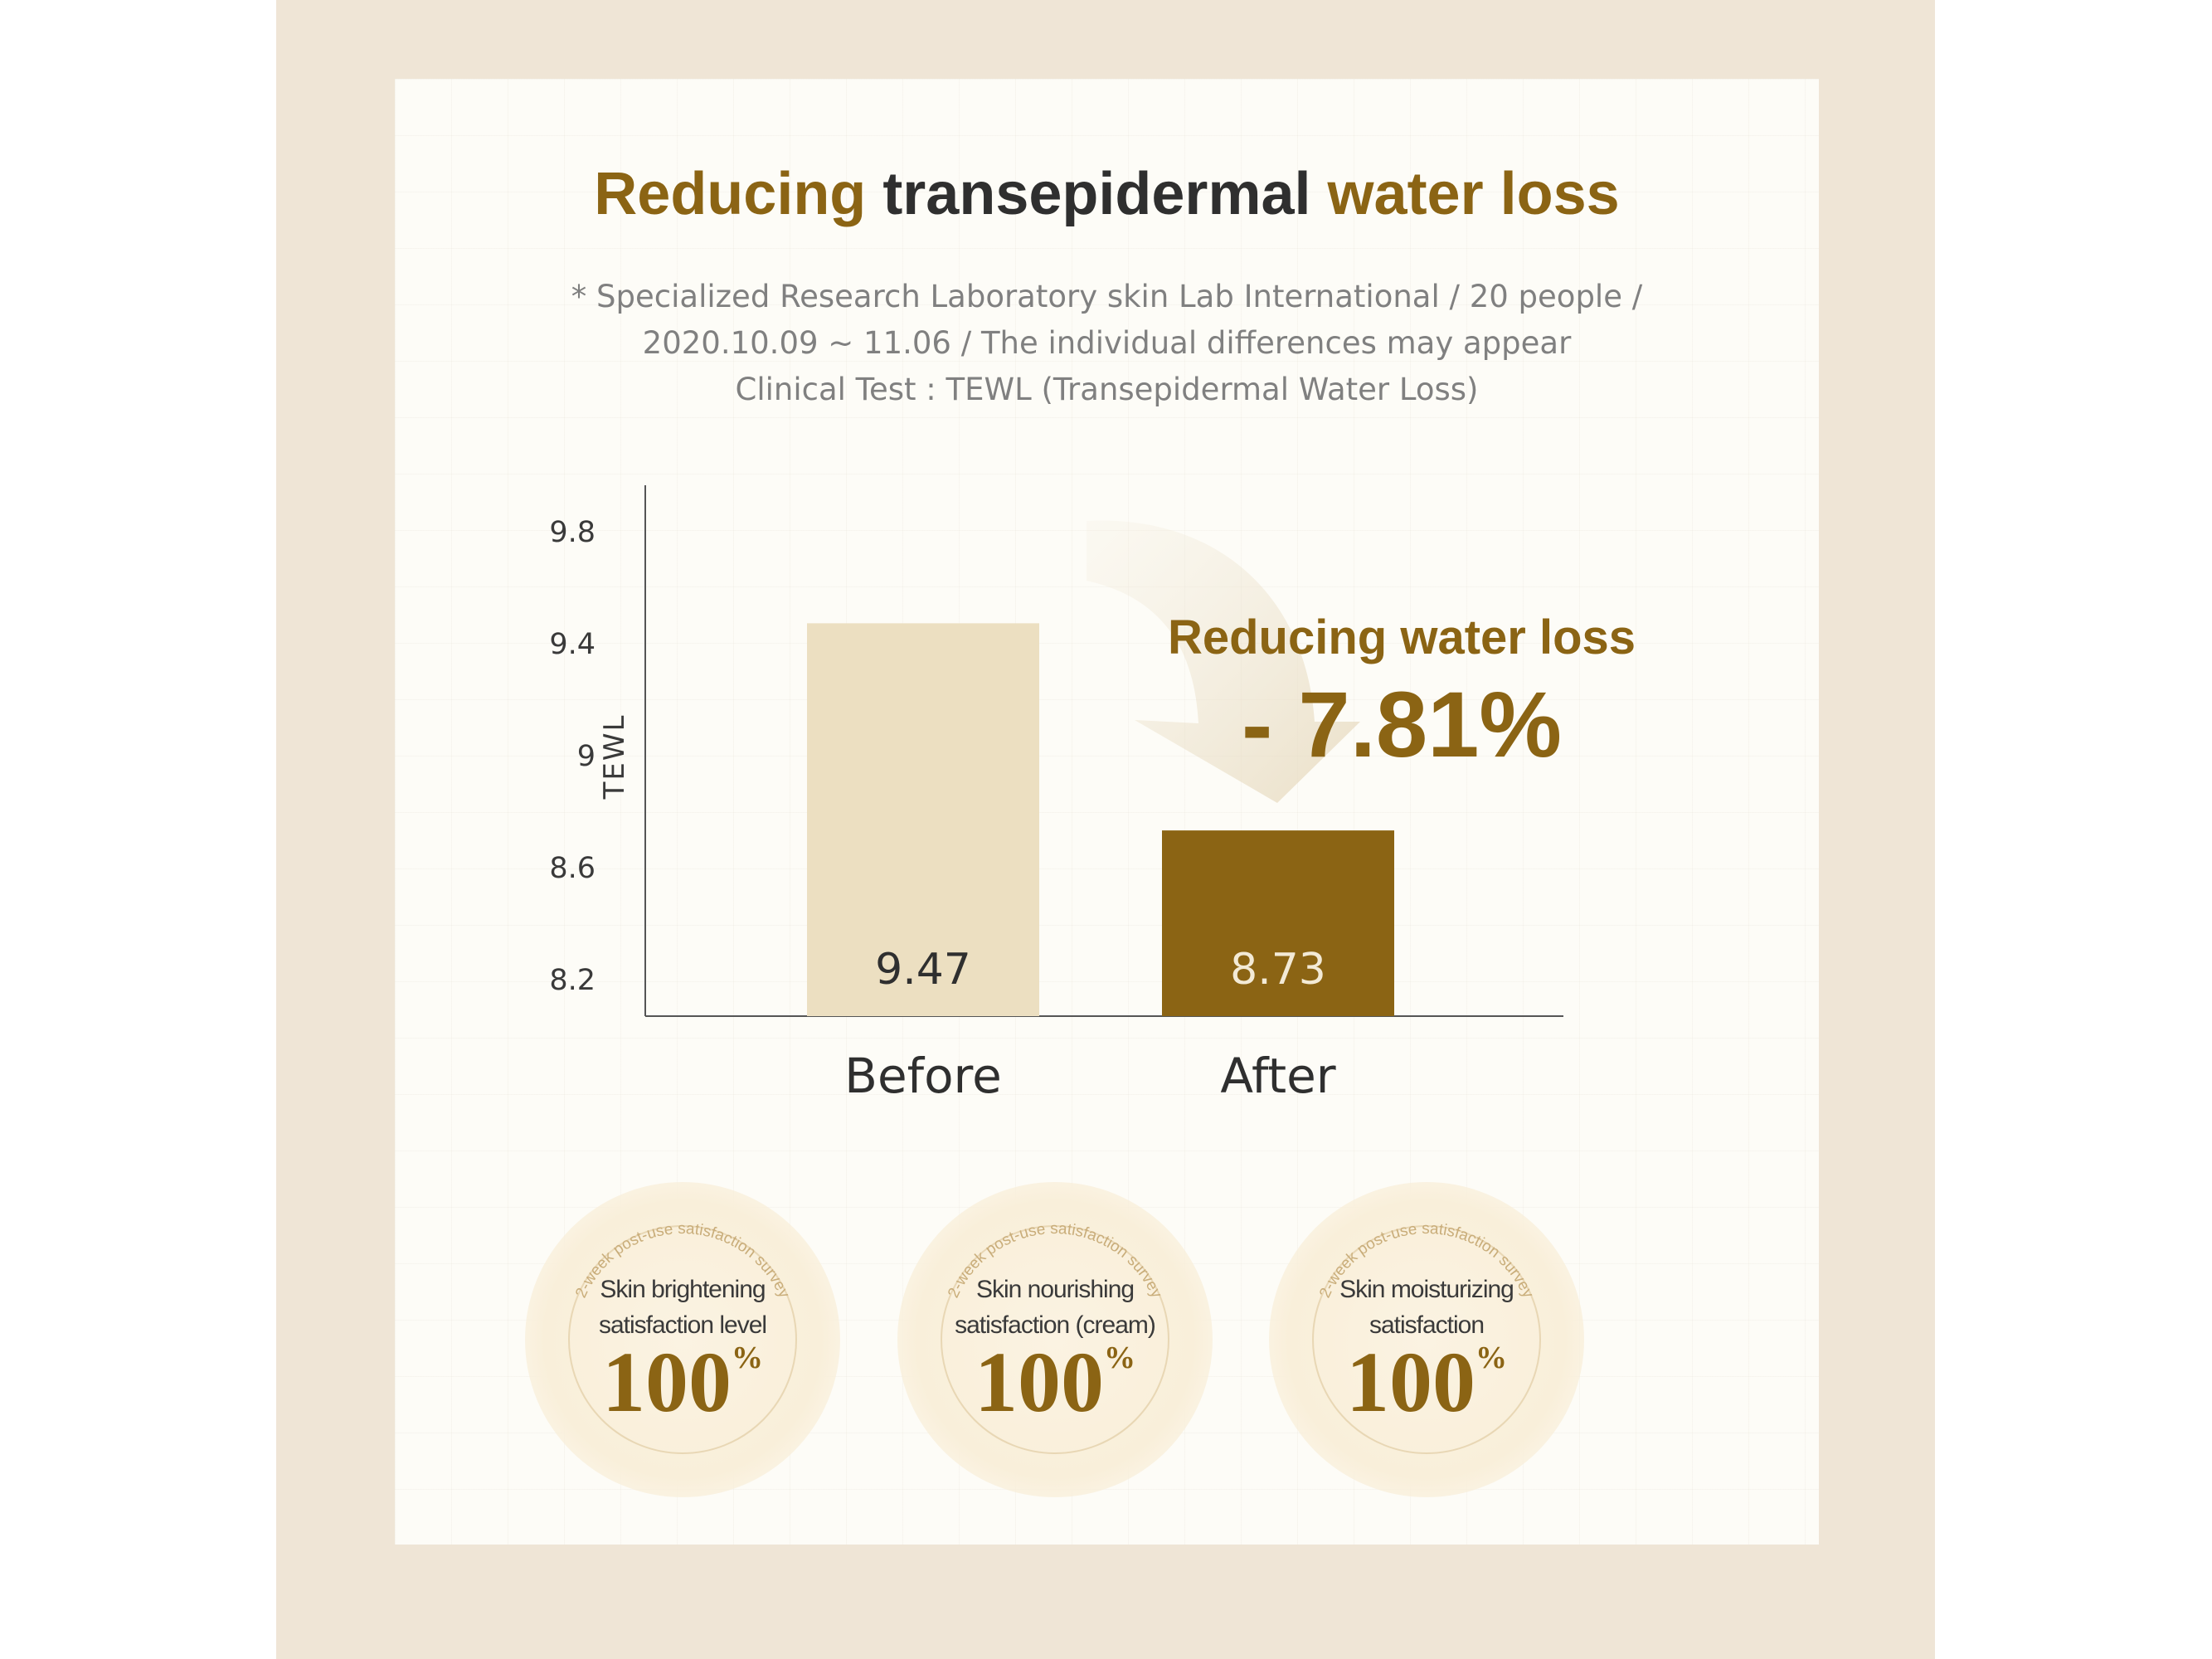  What do you see at coordinates (1277, 1076) in the screenshot?
I see `x-category-label: After` at bounding box center [1277, 1076].